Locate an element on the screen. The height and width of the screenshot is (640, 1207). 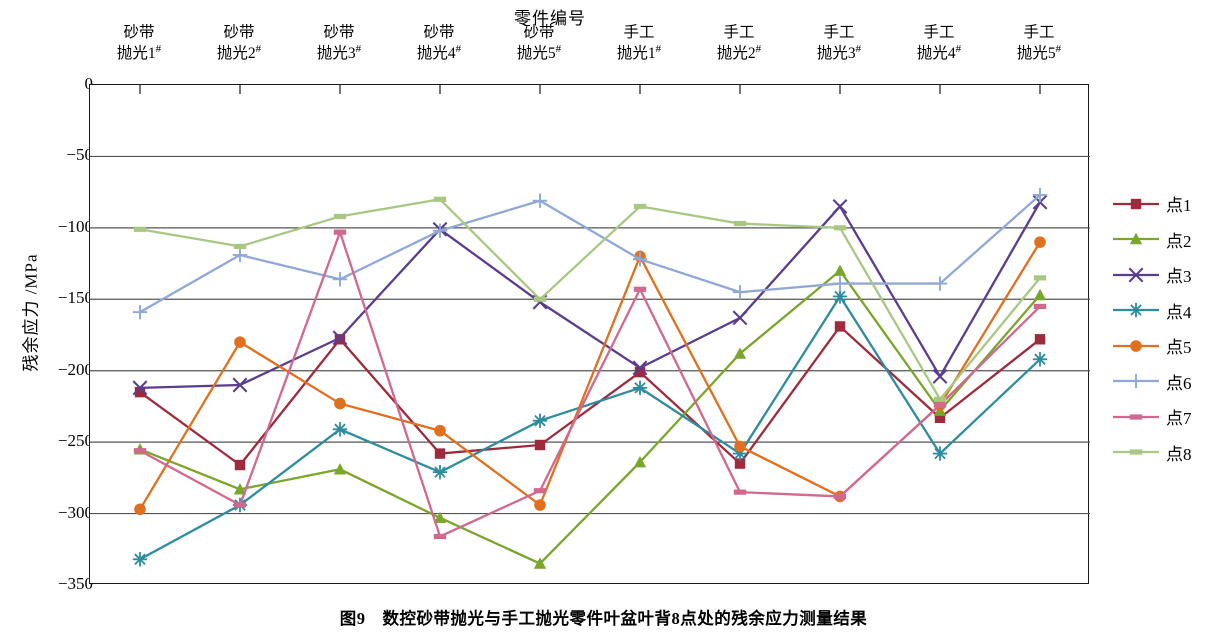
y-tick-1: −50 is located at coordinates (79, 155).